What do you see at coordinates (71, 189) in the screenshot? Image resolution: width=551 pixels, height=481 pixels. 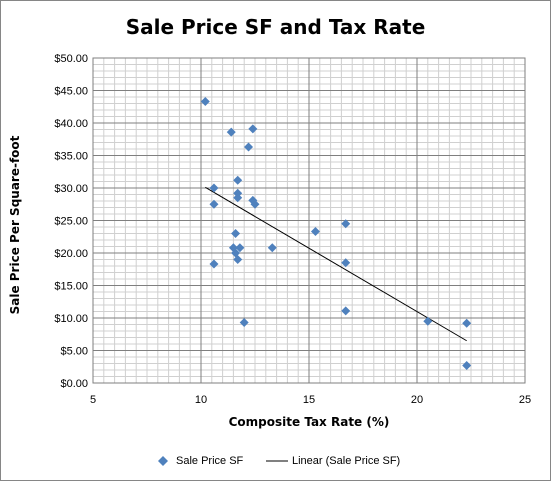 I see `y-tick-label: $30.00` at bounding box center [71, 189].